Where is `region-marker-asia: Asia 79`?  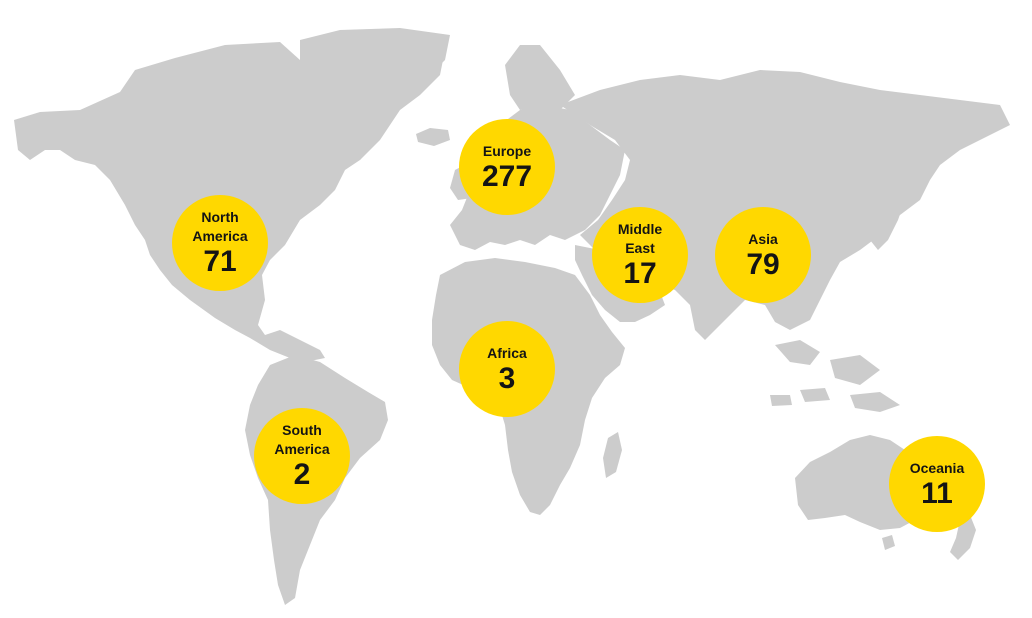 region-marker-asia: Asia 79 is located at coordinates (763, 255).